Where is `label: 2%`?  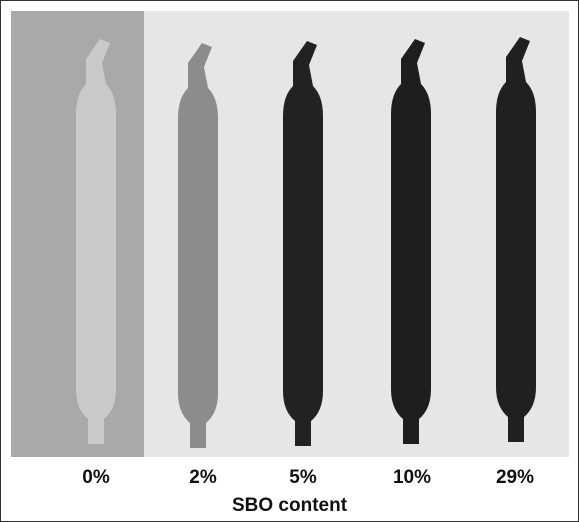
label: 2% is located at coordinates (203, 477).